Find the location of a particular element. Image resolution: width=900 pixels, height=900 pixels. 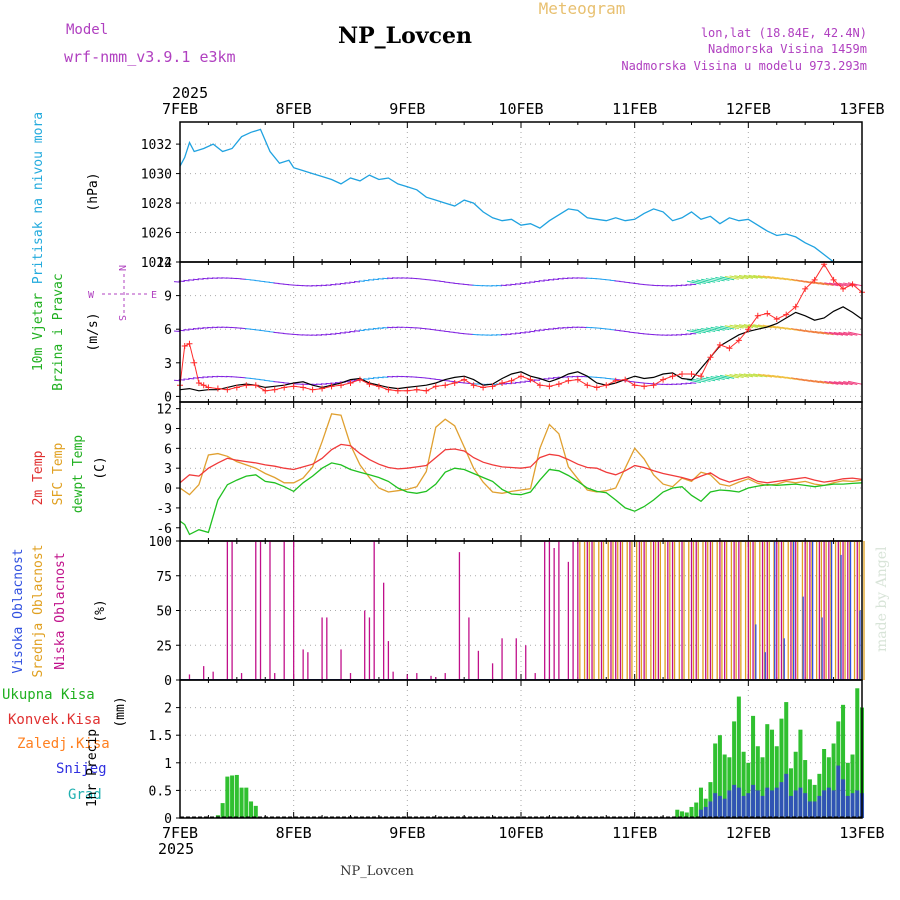

compass-e: E is located at coordinates (154, 295).